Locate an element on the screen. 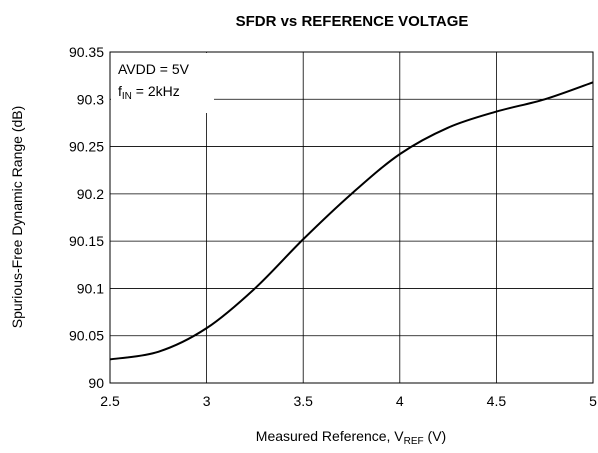 The width and height of the screenshot is (598, 453). annotation: AVDD = 5V is located at coordinates (154, 69).